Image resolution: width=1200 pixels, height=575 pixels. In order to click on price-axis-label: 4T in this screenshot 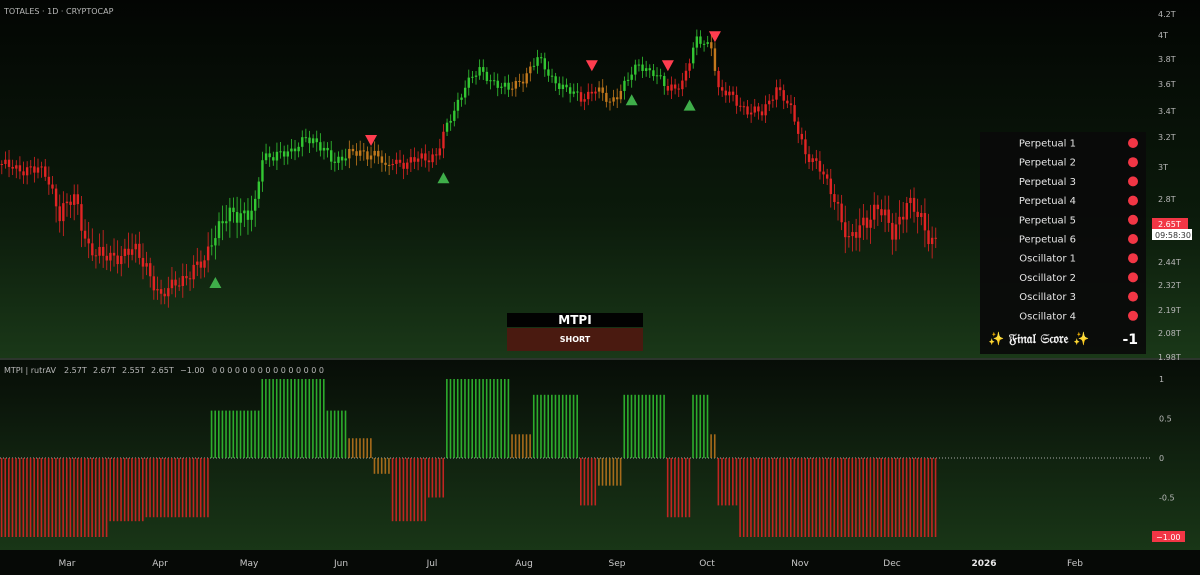, I will do `click(1163, 35)`.